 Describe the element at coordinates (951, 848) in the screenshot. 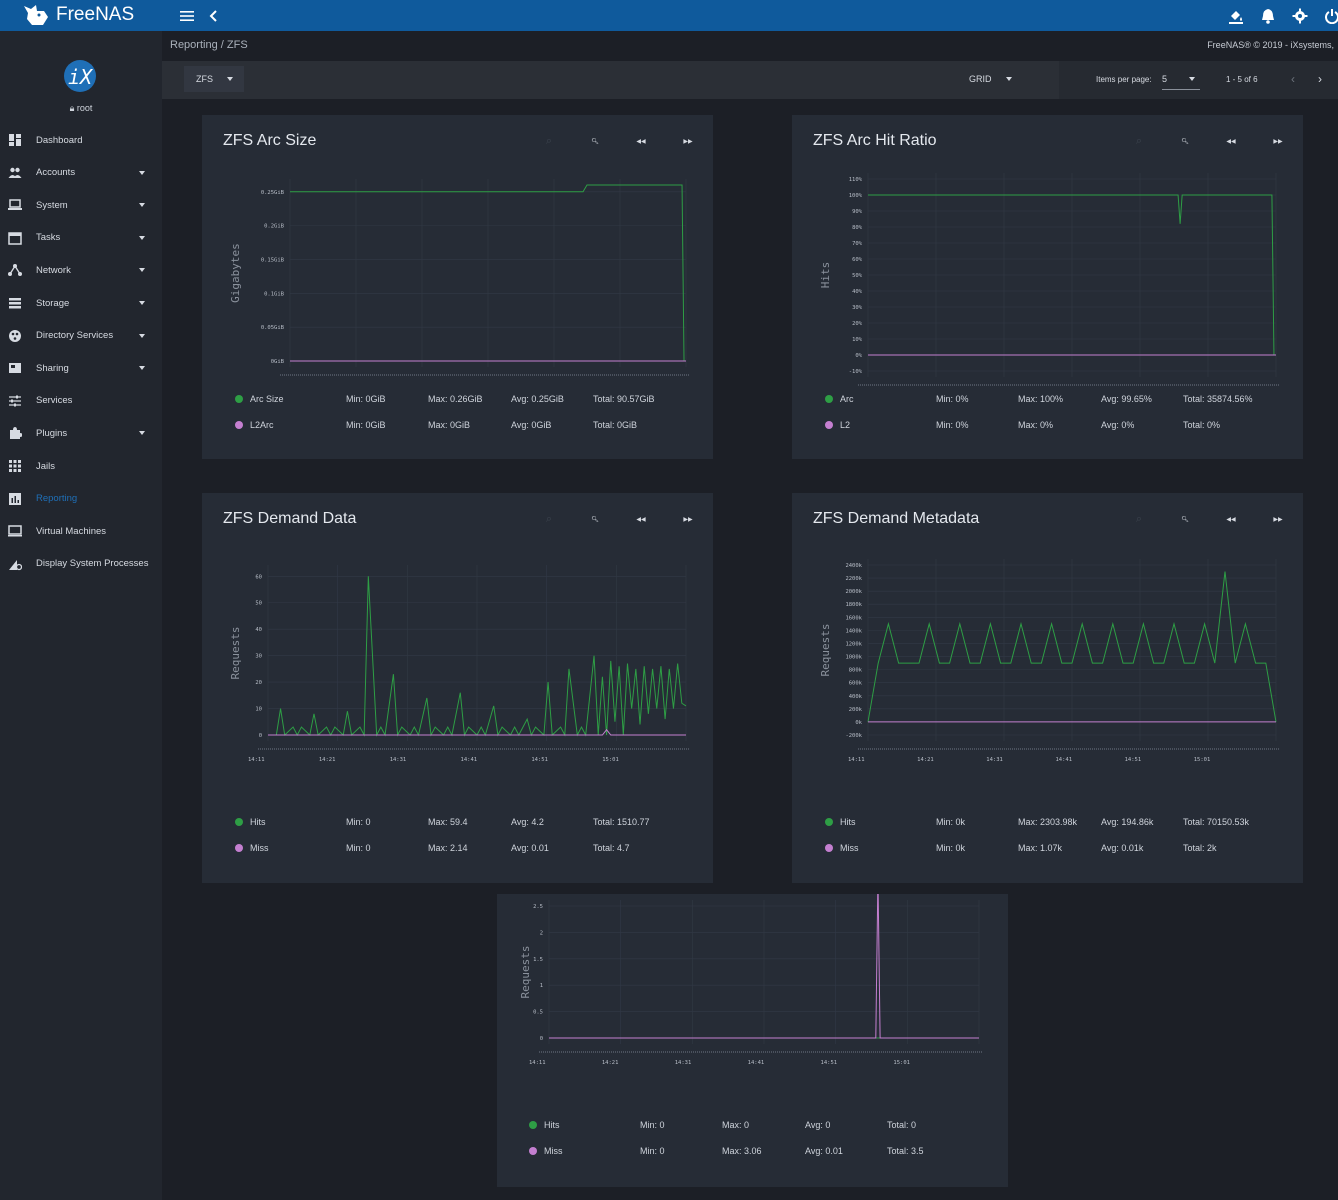

I see `legend-min: Min: 0k` at that location.